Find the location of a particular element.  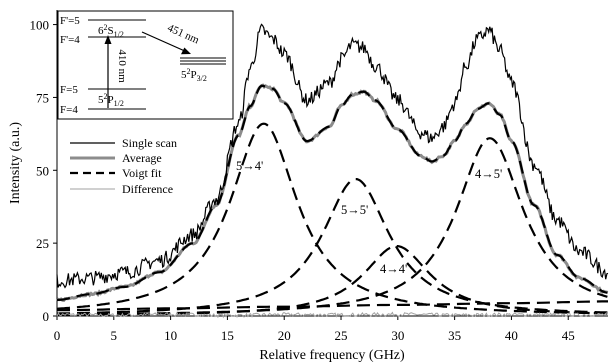

x-tick-label: 25 is located at coordinates (341, 335).